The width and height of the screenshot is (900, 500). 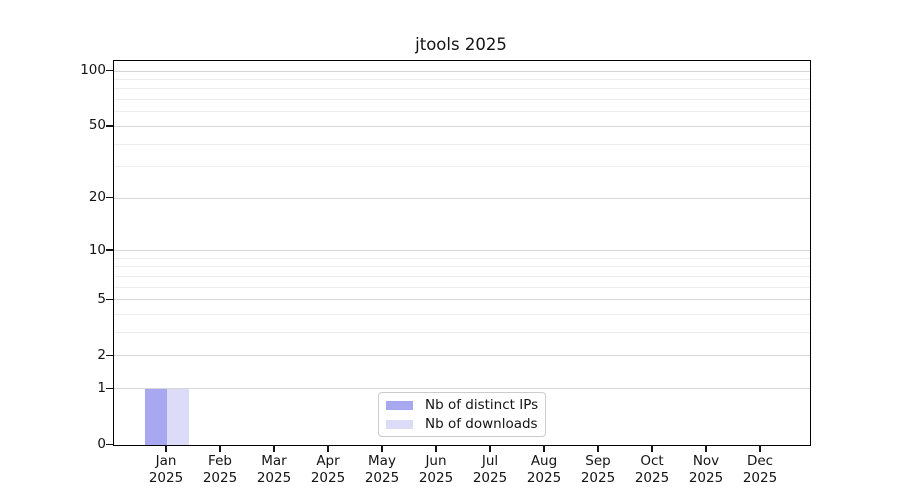 I want to click on legend-swatch-downloads, so click(x=399, y=424).